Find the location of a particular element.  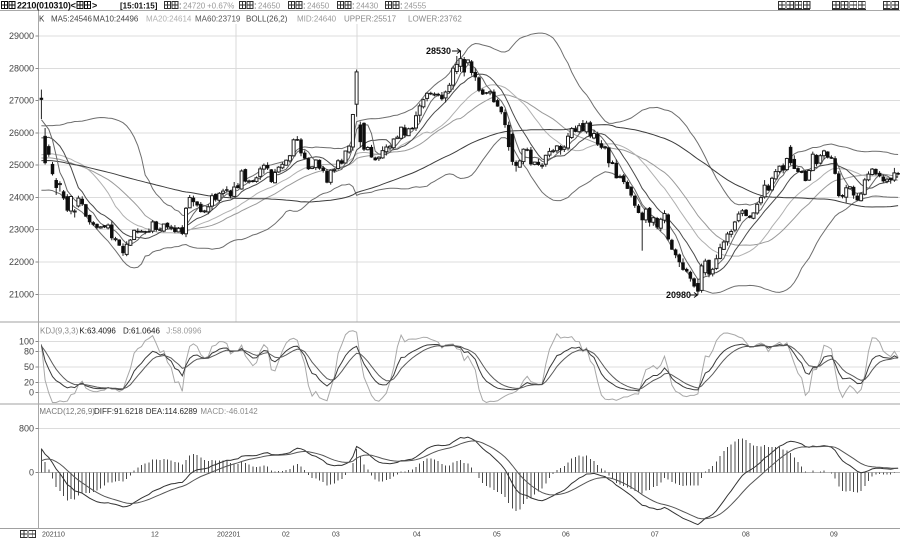

svg-text: 02 is located at coordinates (286, 535).